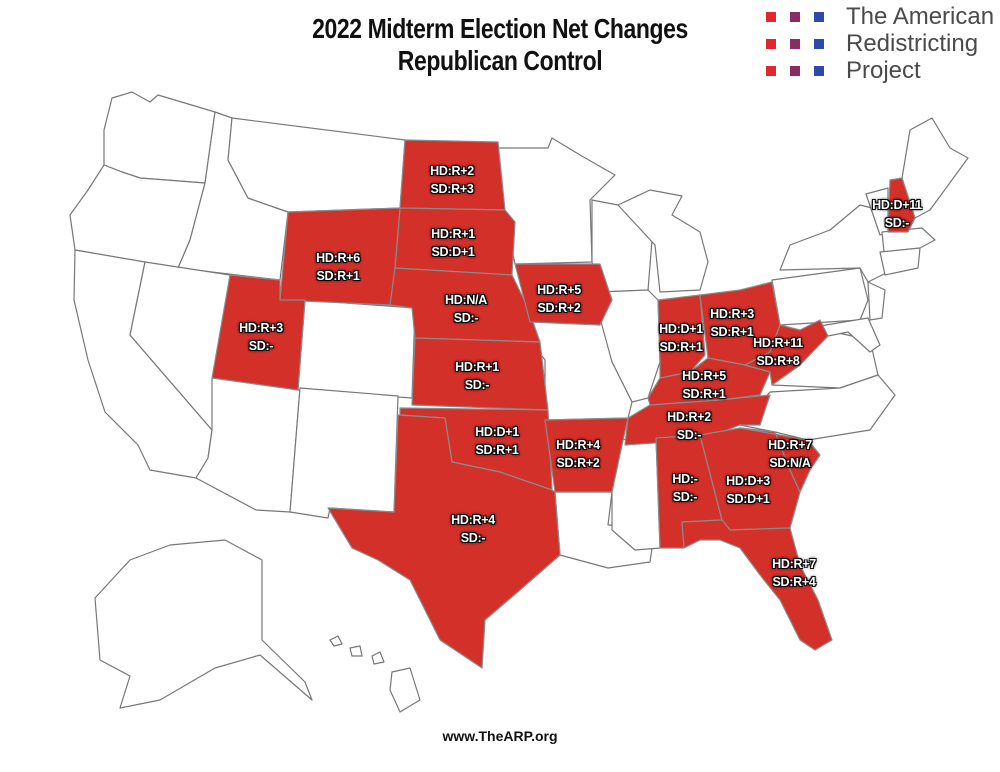  I want to click on logo-text-1: The American, so click(920, 16).